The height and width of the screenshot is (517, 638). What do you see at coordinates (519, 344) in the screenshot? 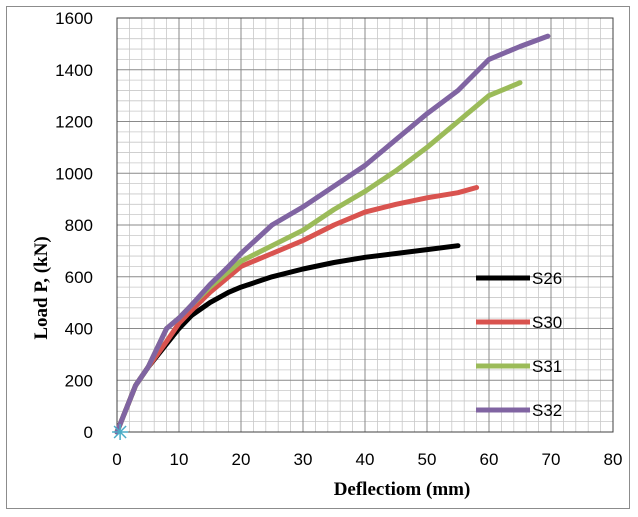
I see `legend: S26 S30 S31 S32` at bounding box center [519, 344].